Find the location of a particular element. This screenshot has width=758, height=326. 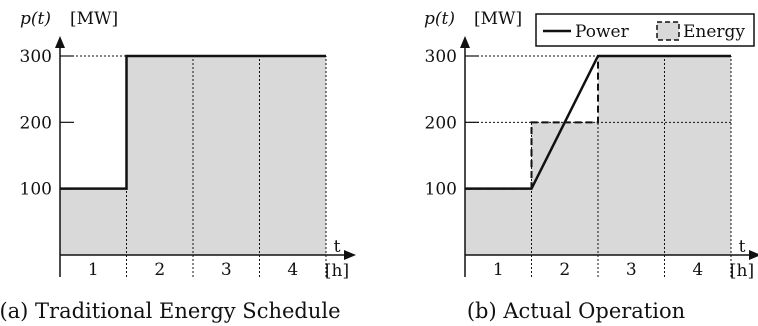

b-y-axis-arrow is located at coordinates (465, 42).